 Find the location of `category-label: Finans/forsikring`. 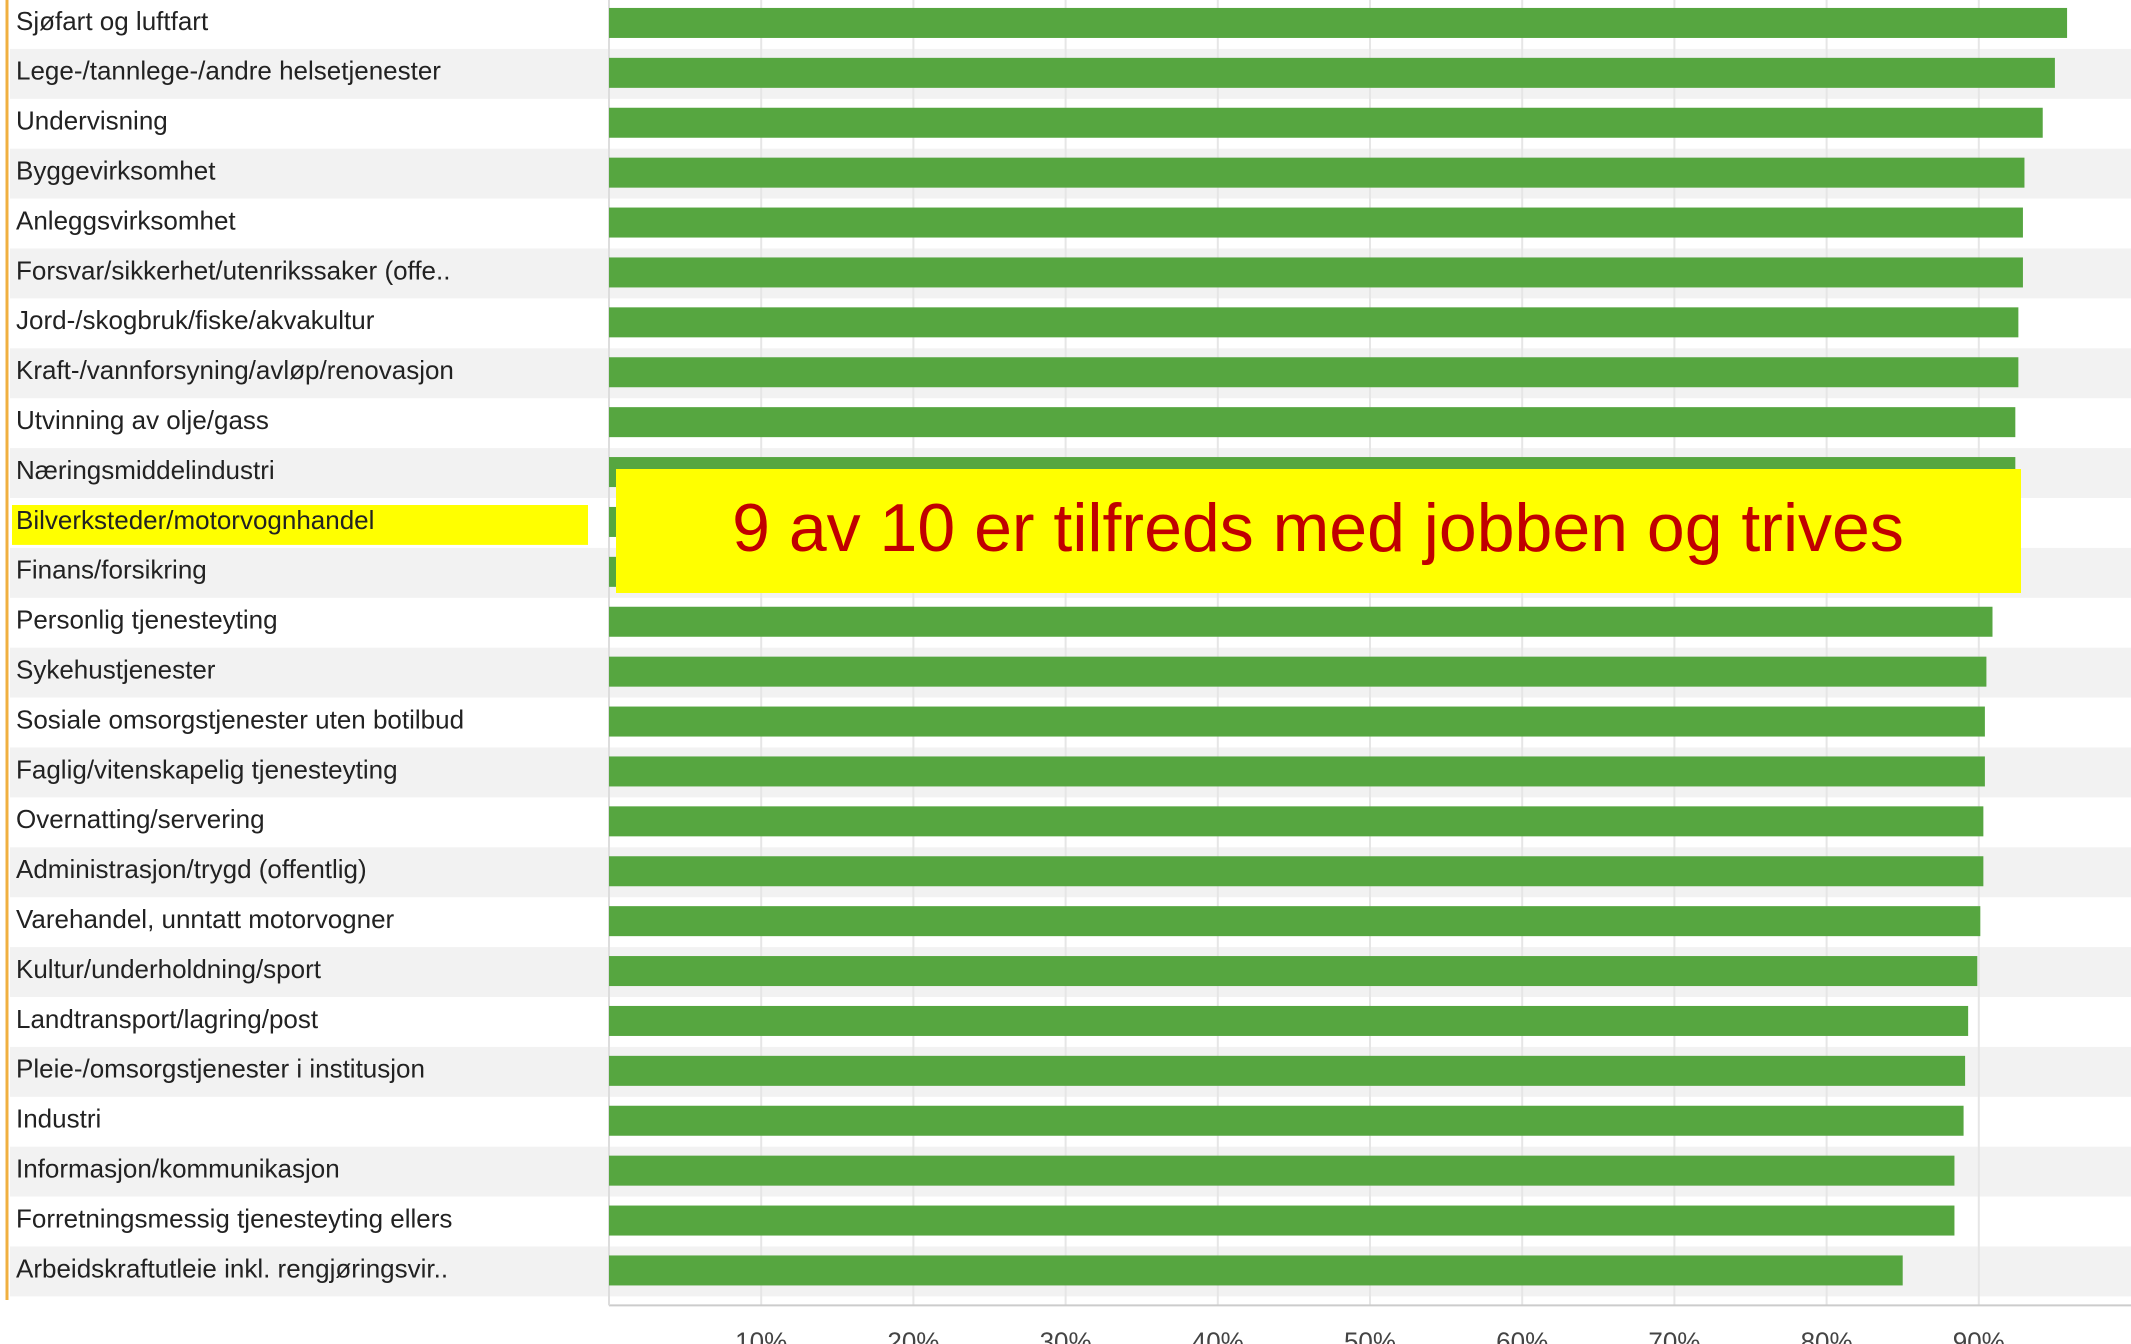

category-label: Finans/forsikring is located at coordinates (111, 570).